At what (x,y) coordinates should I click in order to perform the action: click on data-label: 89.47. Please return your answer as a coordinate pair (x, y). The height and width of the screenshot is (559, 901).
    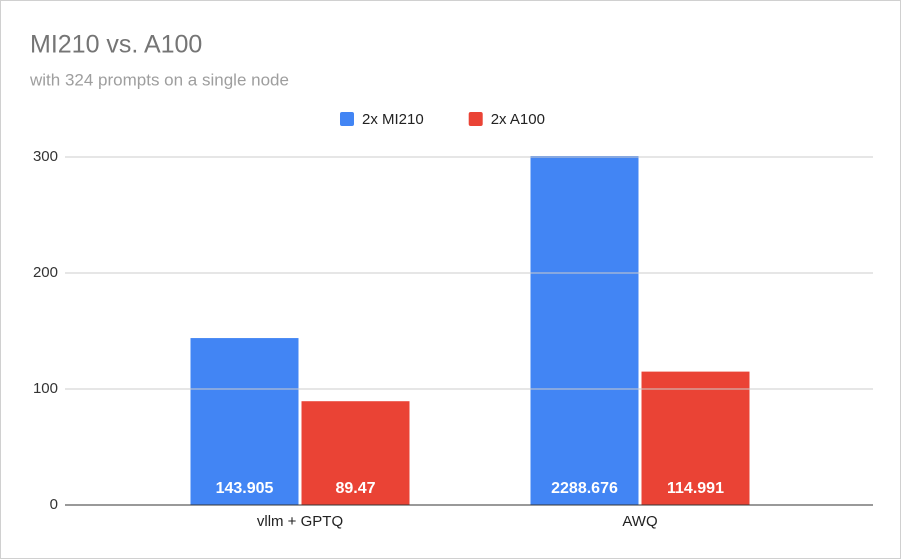
    Looking at the image, I should click on (355, 488).